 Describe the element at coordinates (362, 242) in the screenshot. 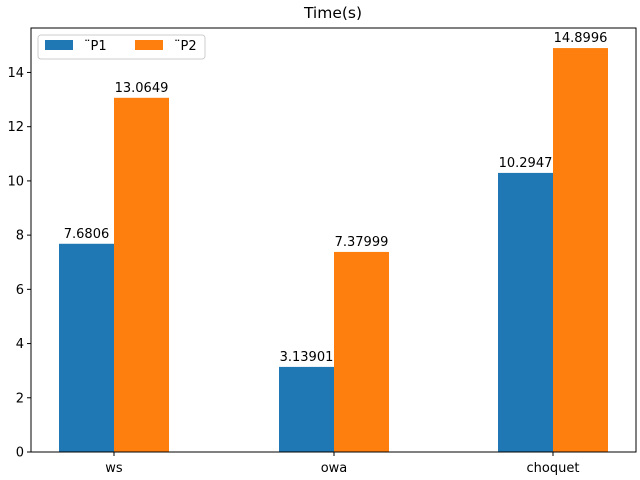

I see `data-label-owa-series2: 7.37999` at that location.